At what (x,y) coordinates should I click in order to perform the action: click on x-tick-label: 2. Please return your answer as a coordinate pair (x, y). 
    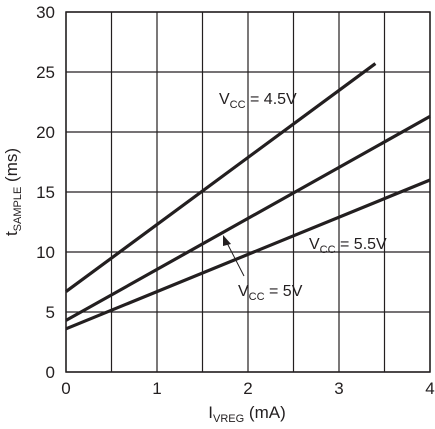
    Looking at the image, I should click on (247, 388).